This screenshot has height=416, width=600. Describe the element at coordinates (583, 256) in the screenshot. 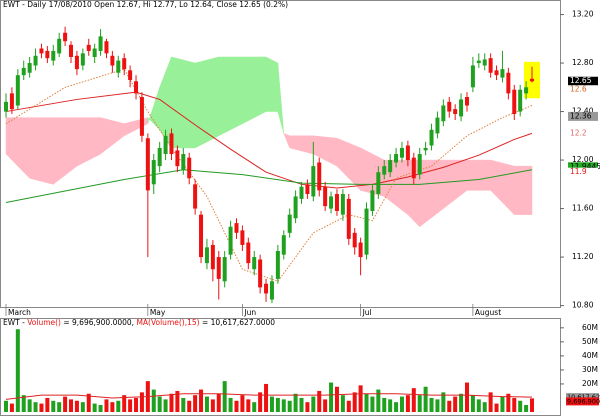

I see `y-tick-label: 11.20` at that location.